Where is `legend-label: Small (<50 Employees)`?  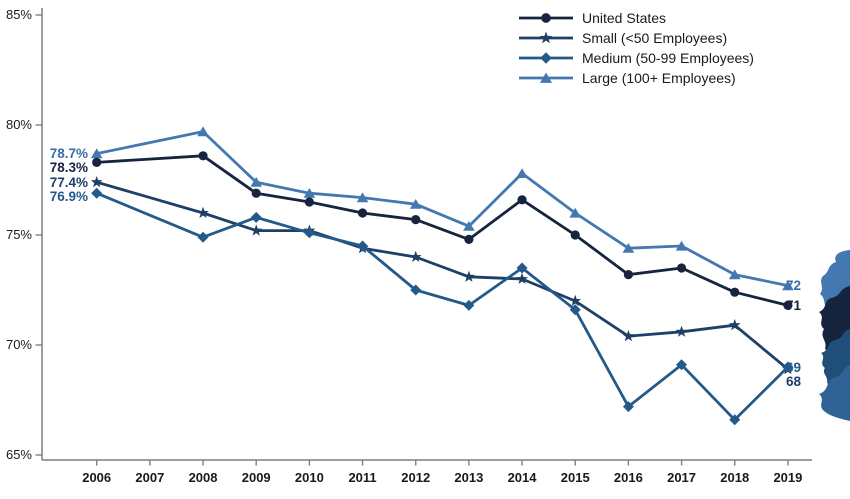
legend-label: Small (<50 Employees) is located at coordinates (655, 38).